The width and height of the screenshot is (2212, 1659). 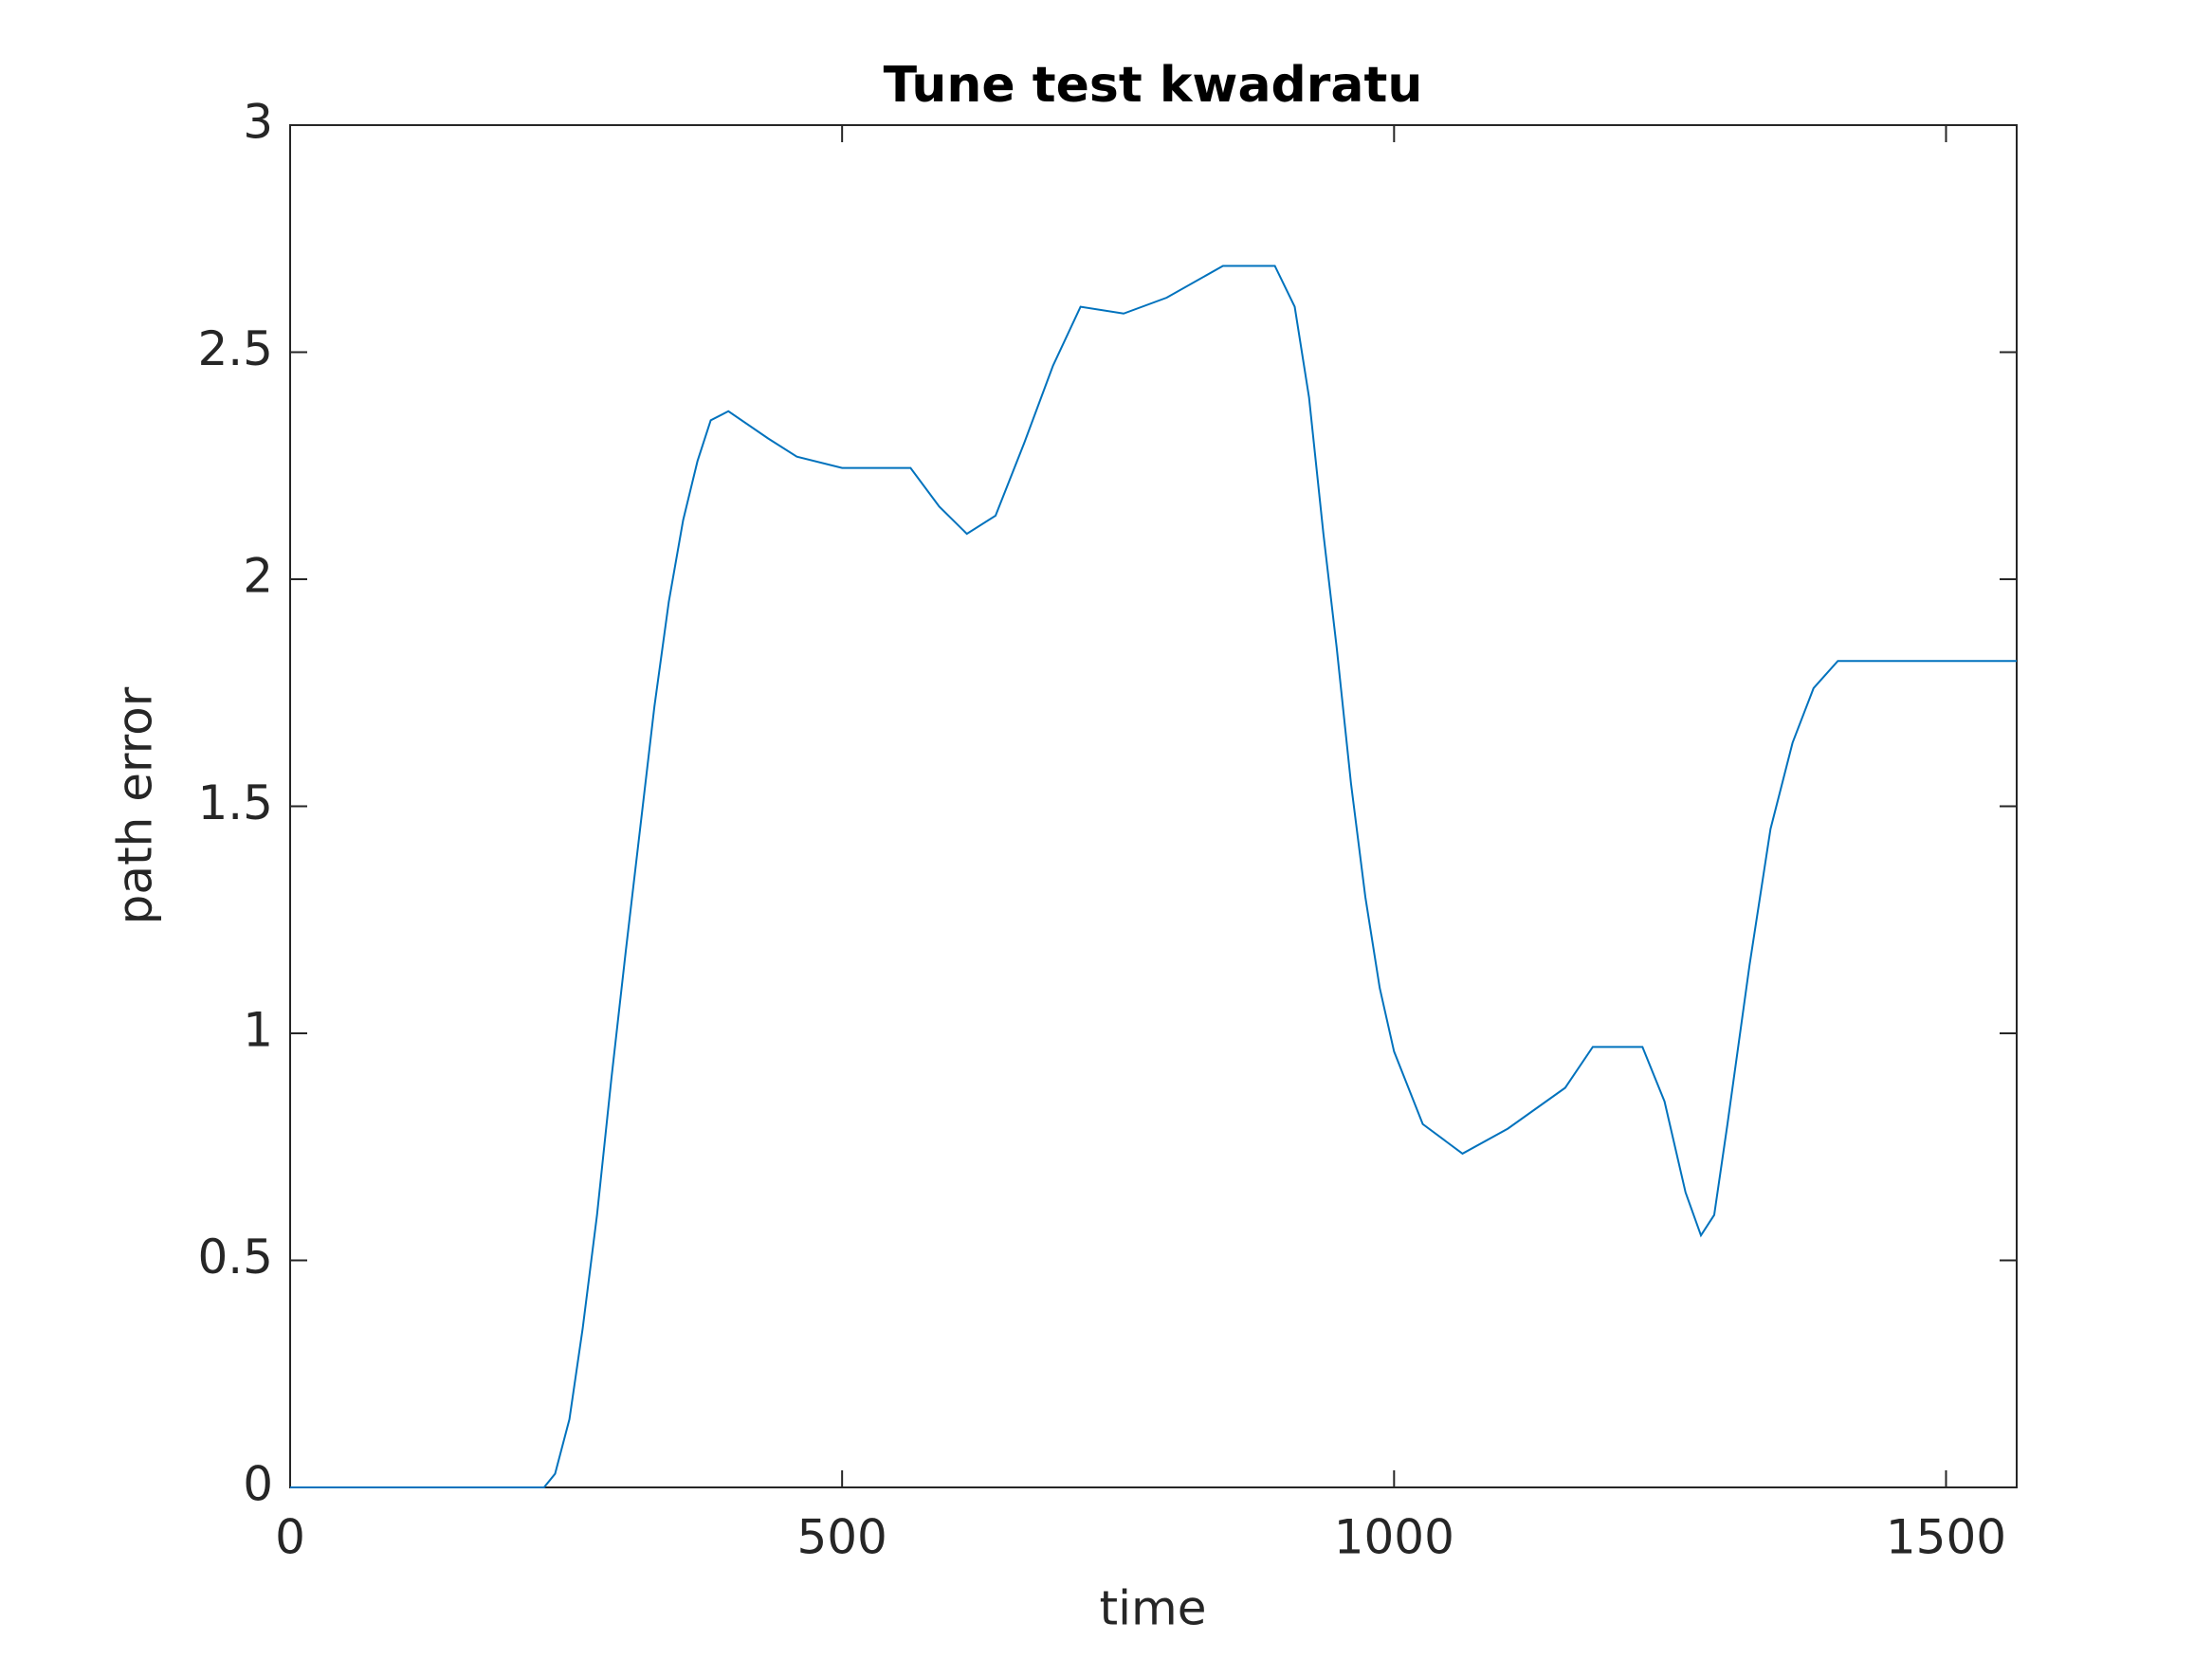 What do you see at coordinates (258, 1030) in the screenshot?
I see `y-tick-label: 1` at bounding box center [258, 1030].